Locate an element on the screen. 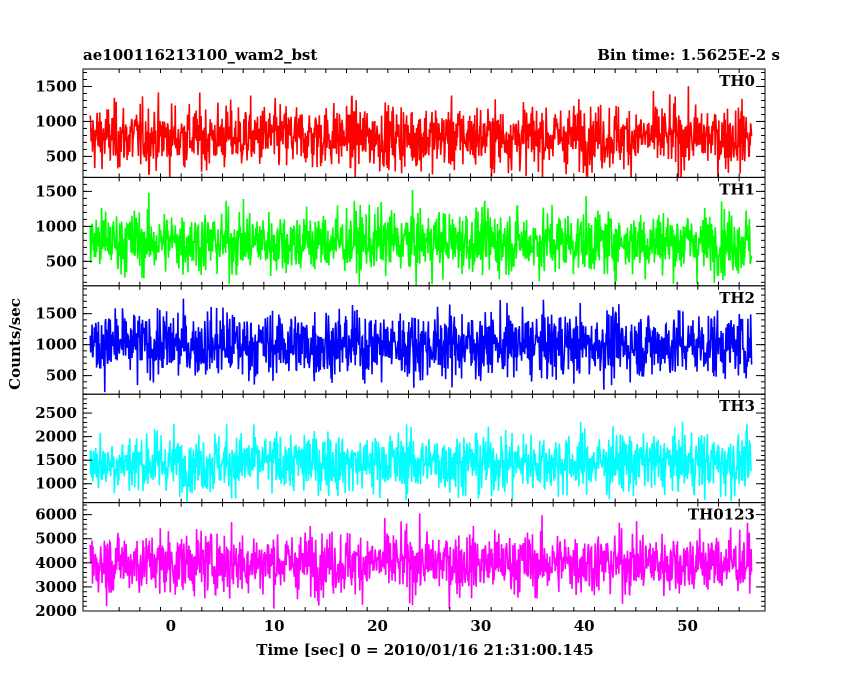 This screenshot has height=680, width=850. y-tick-label: 2500 is located at coordinates (56, 413).